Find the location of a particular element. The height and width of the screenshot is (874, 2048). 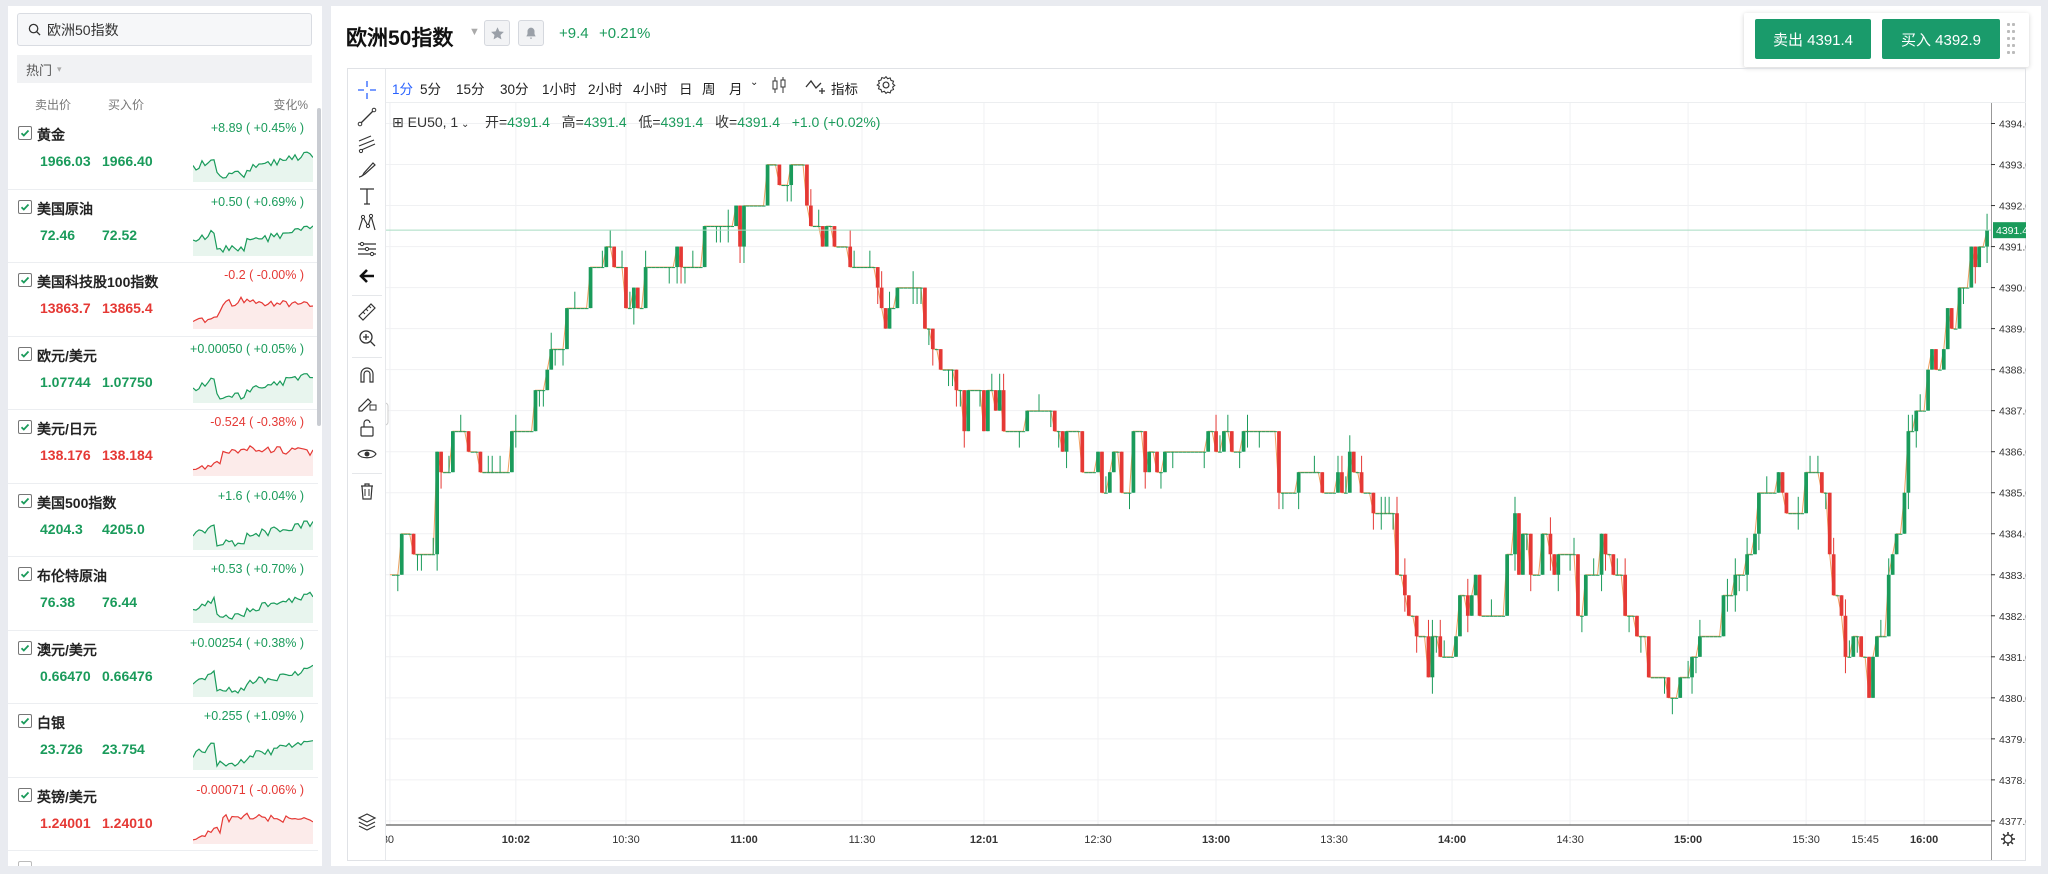

ask-price: 1.24010 is located at coordinates (127, 822).